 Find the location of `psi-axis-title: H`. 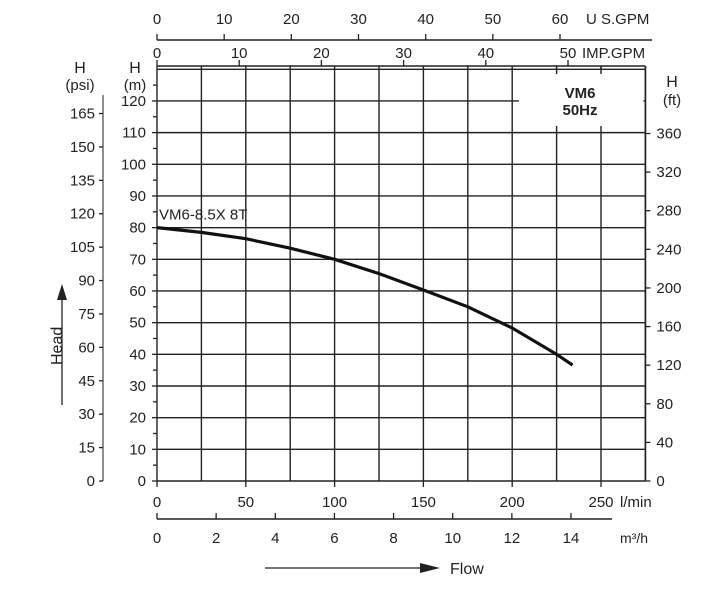

psi-axis-title: H is located at coordinates (80, 68).